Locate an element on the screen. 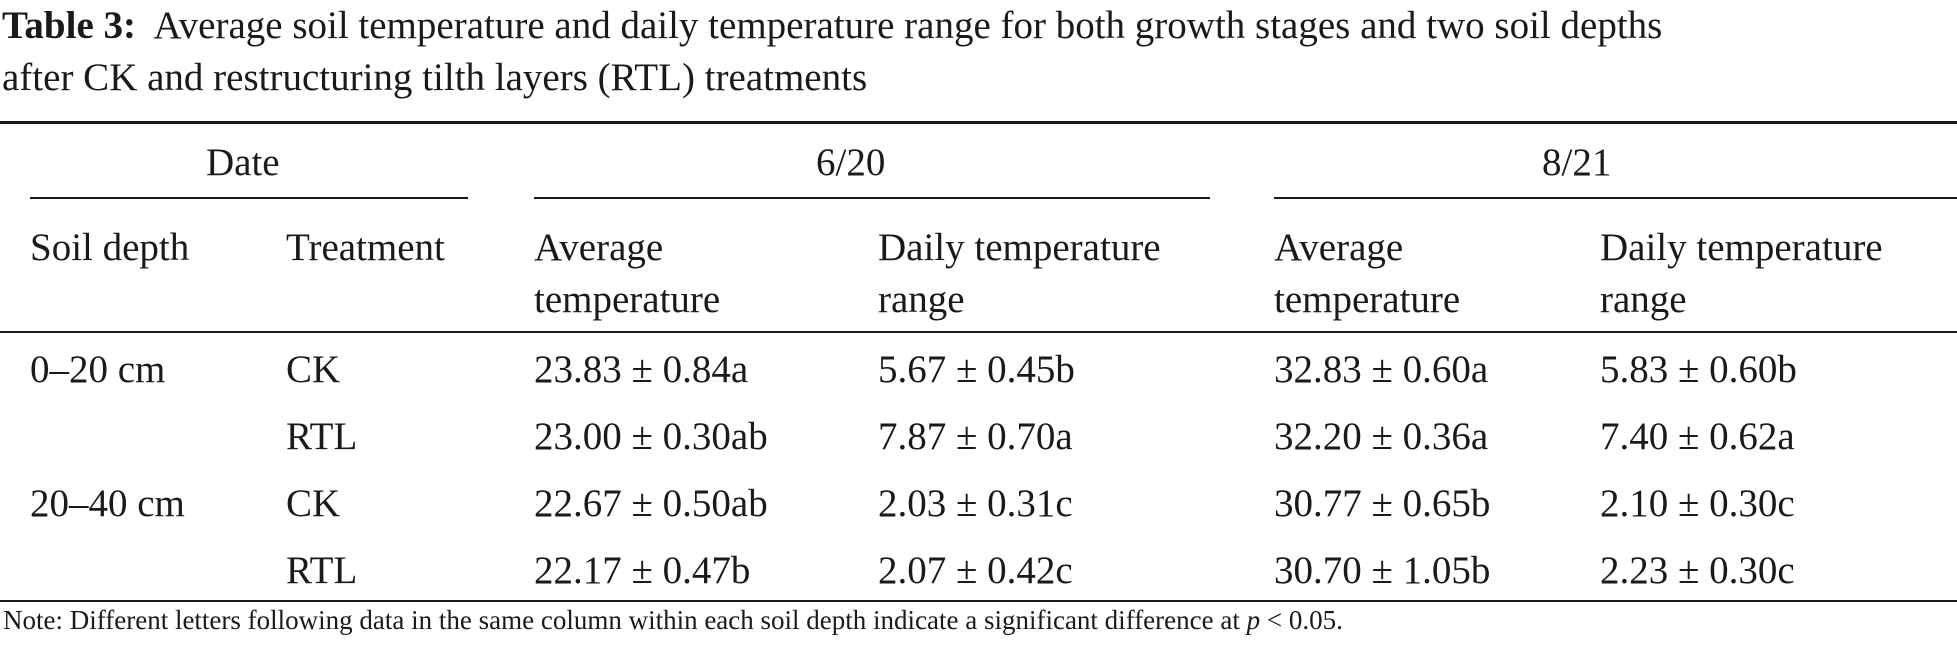 The width and height of the screenshot is (1957, 646). header-avg-temp-2-line1: Average is located at coordinates (1339, 247).